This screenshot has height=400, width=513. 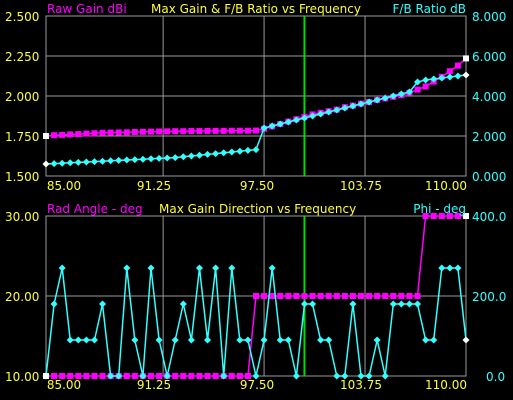 I want to click on bottom-right-tick: 0.0, so click(x=495, y=377).